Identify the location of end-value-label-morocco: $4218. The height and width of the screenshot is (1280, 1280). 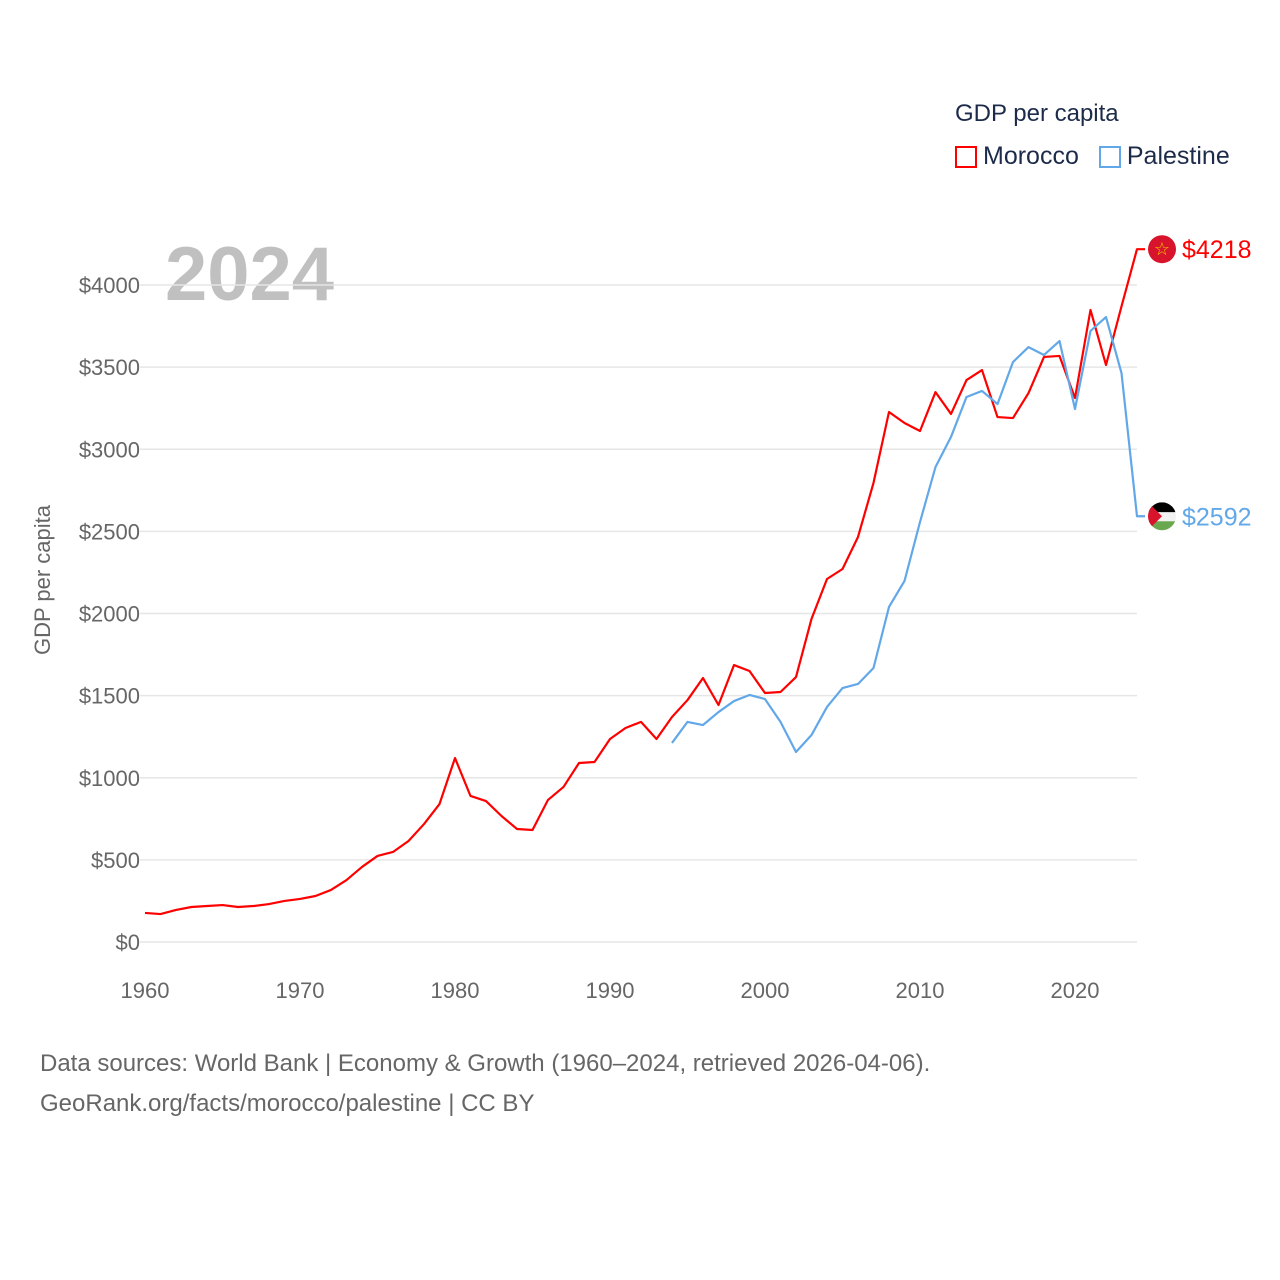
(1217, 250).